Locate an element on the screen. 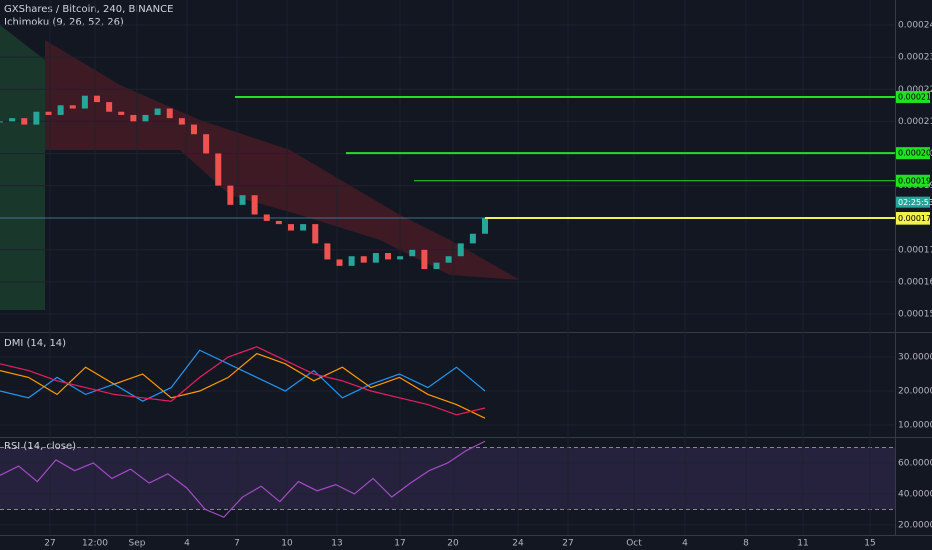  level-label: 0.0002001 is located at coordinates (915, 153).